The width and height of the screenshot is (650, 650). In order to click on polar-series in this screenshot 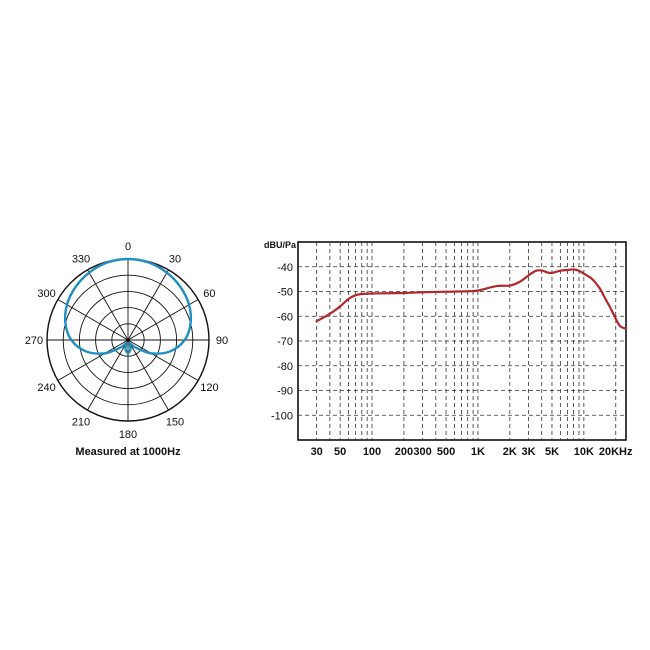, I will do `click(128, 306)`.